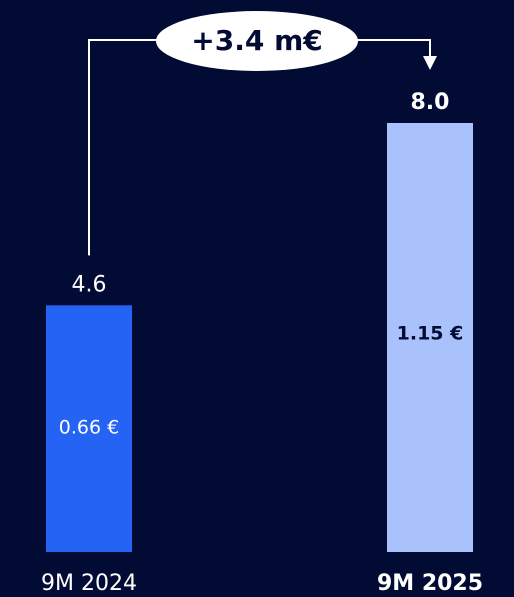  What do you see at coordinates (430, 334) in the screenshot?
I see `bar-inner-label-1: 1.15 €` at bounding box center [430, 334].